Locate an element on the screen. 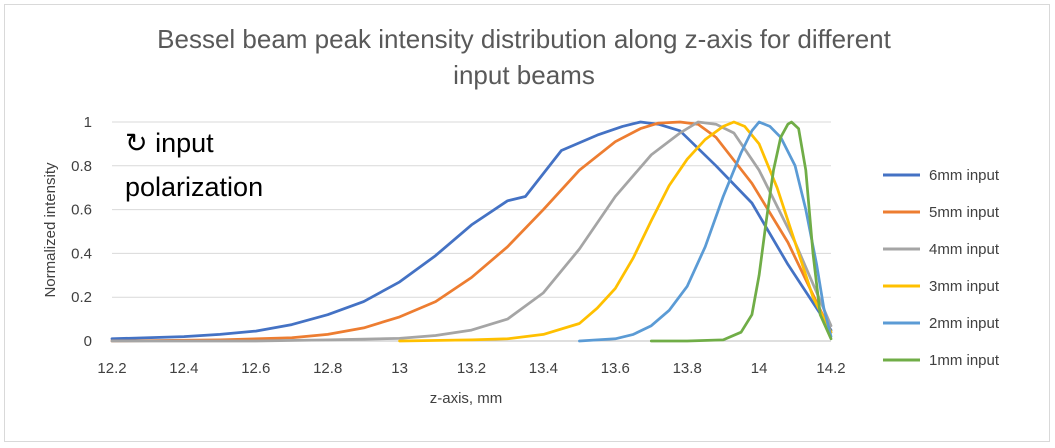  legend-label: 3mm input is located at coordinates (964, 286).